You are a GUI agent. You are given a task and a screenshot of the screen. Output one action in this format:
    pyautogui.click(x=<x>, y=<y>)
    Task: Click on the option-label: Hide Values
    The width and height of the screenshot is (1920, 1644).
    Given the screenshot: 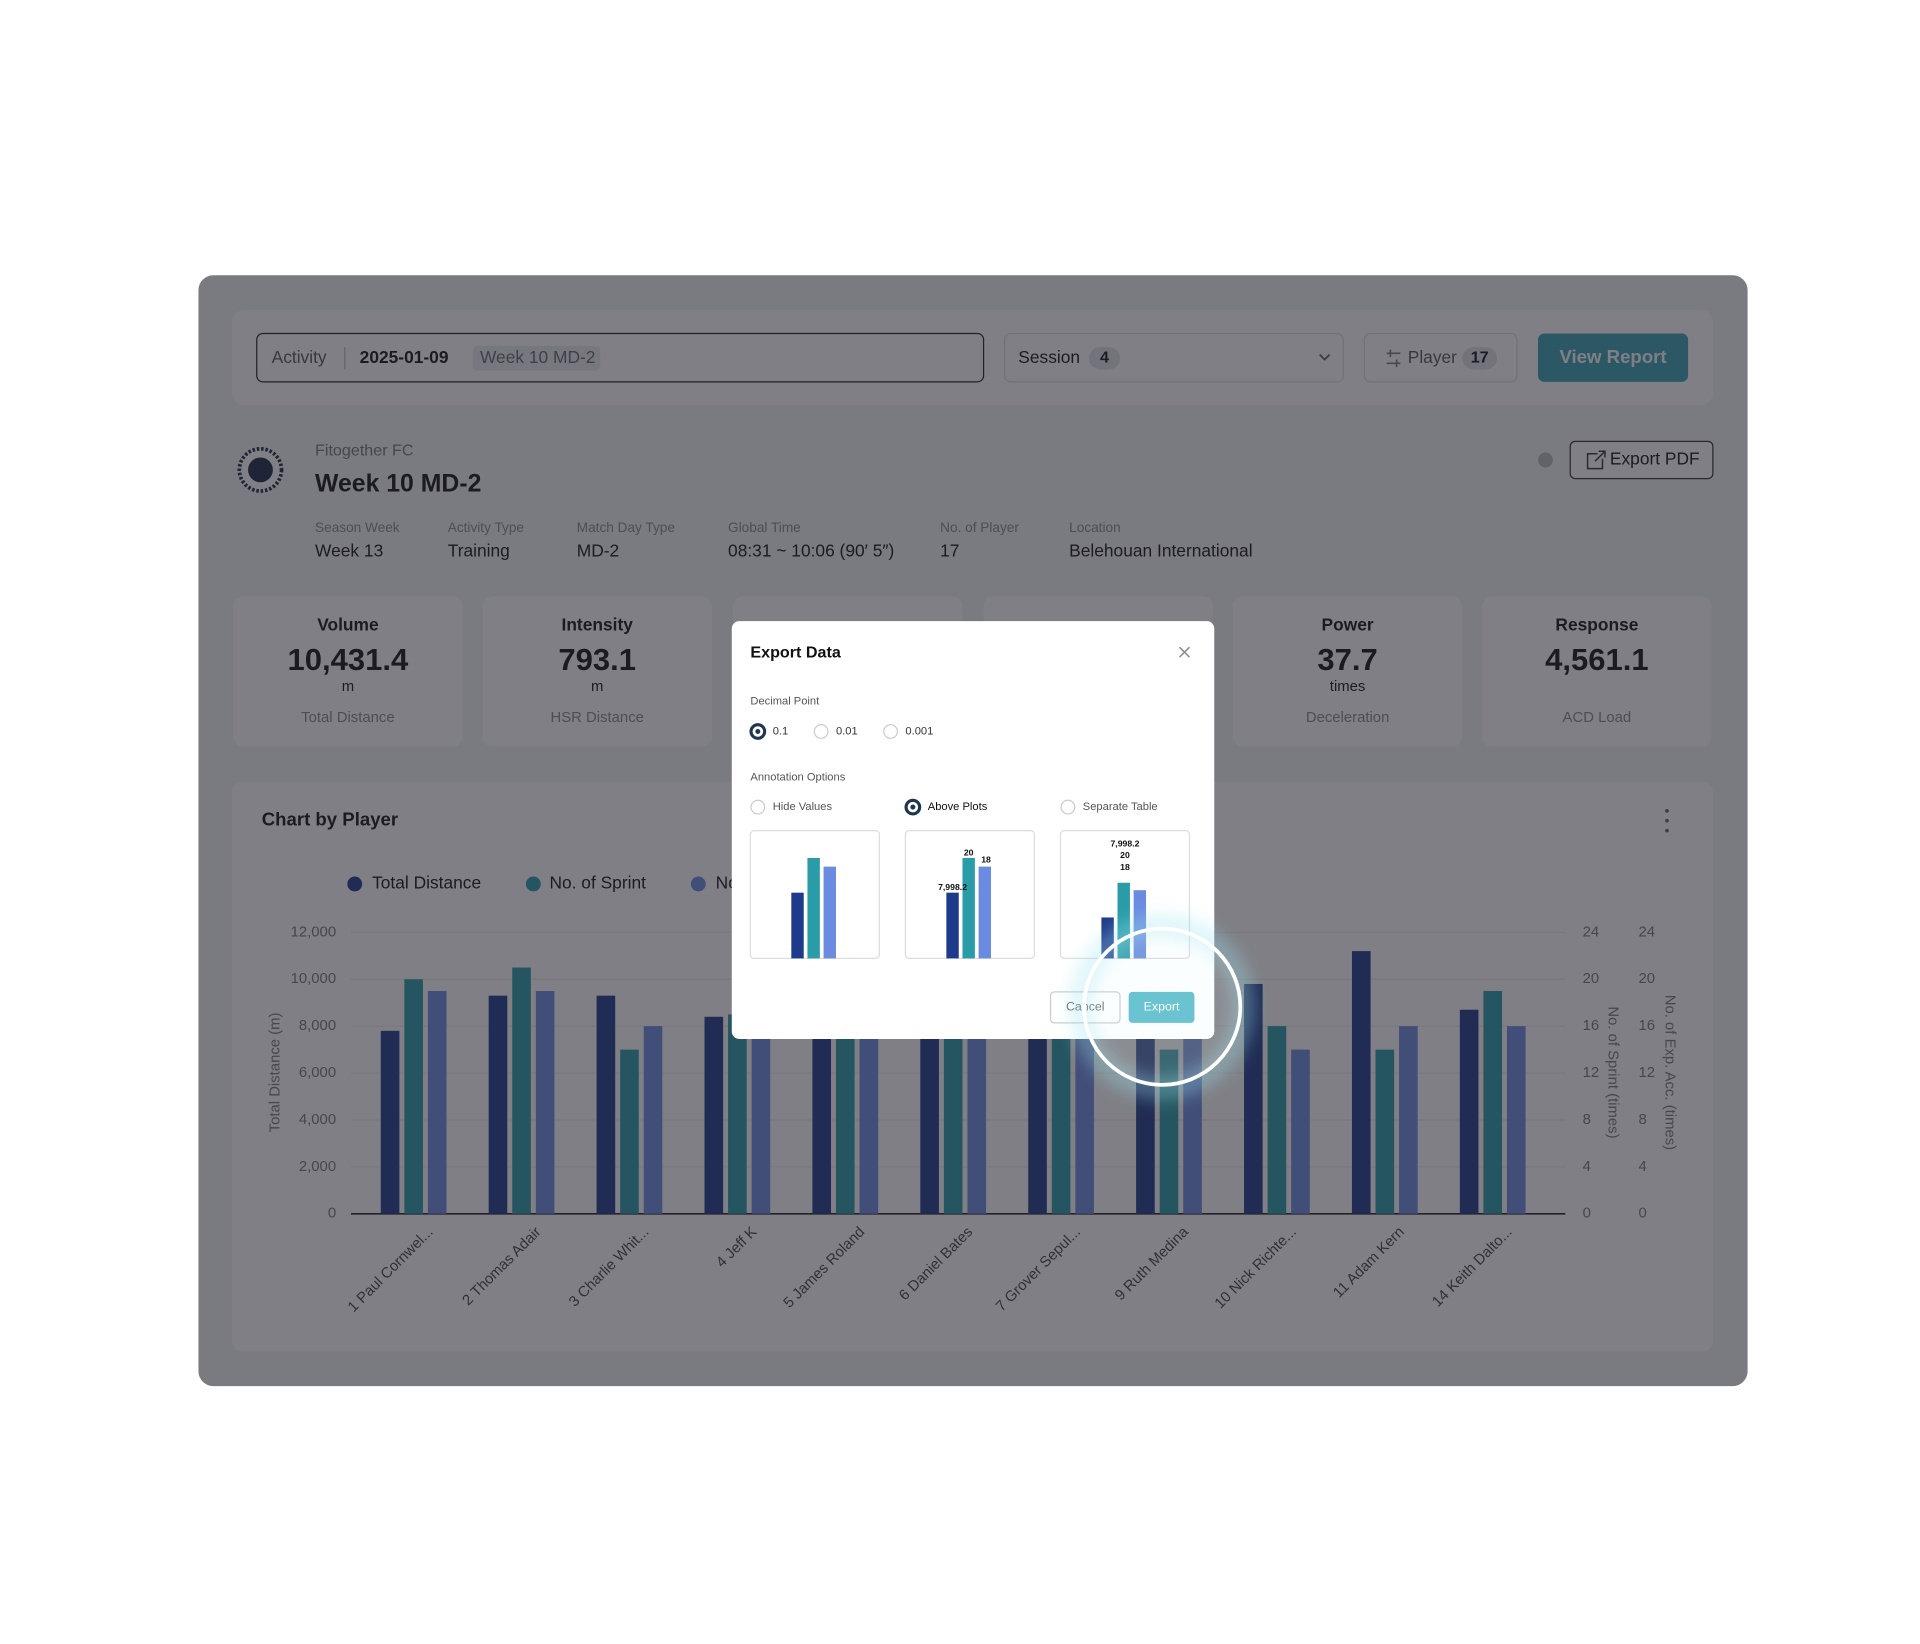 What is the action you would take?
    pyautogui.click(x=803, y=807)
    